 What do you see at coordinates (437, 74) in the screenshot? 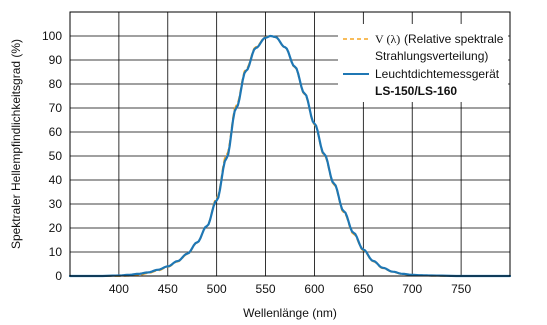
I see `legend-label-meter-line1: Leuchtdichtemessgerät` at bounding box center [437, 74].